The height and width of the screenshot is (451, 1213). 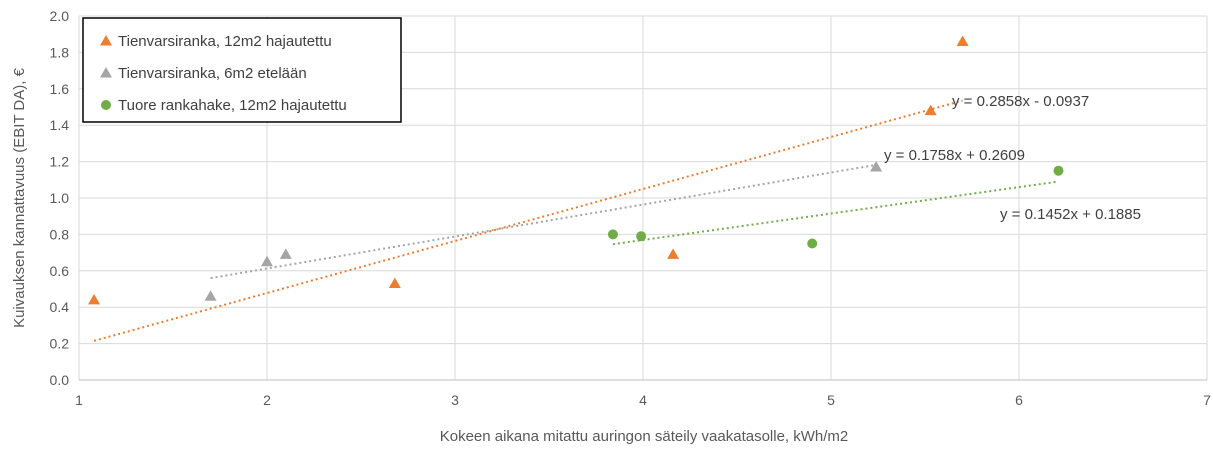 I want to click on y-tick-label: 0.0, so click(x=60, y=380).